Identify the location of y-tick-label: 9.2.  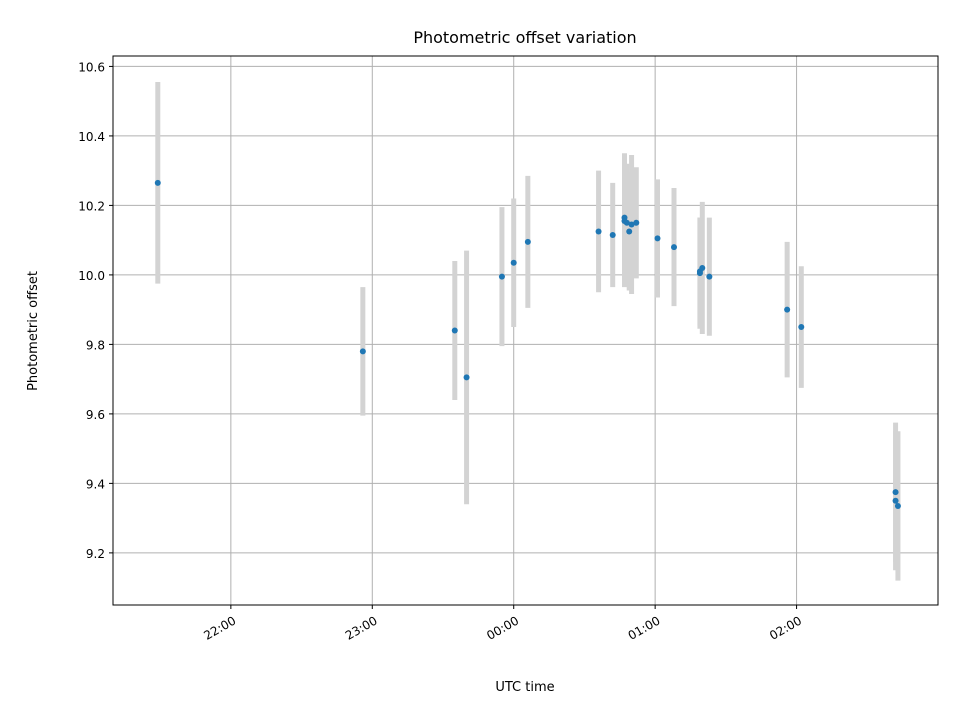
(95, 554).